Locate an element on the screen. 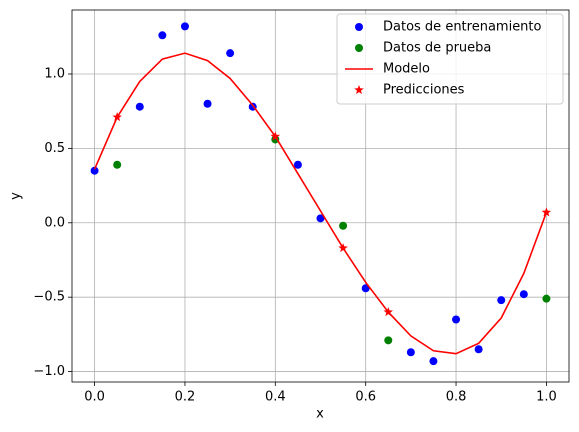 The height and width of the screenshot is (432, 579). legend-label: Modelo is located at coordinates (406, 69).